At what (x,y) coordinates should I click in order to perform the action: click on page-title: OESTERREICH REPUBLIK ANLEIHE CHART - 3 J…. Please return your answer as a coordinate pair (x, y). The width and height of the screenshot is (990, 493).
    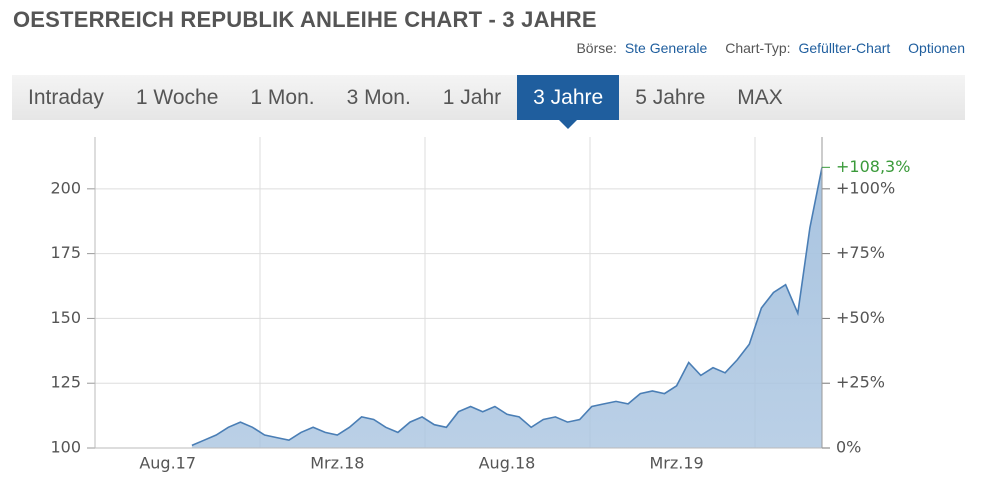
    Looking at the image, I should click on (305, 19).